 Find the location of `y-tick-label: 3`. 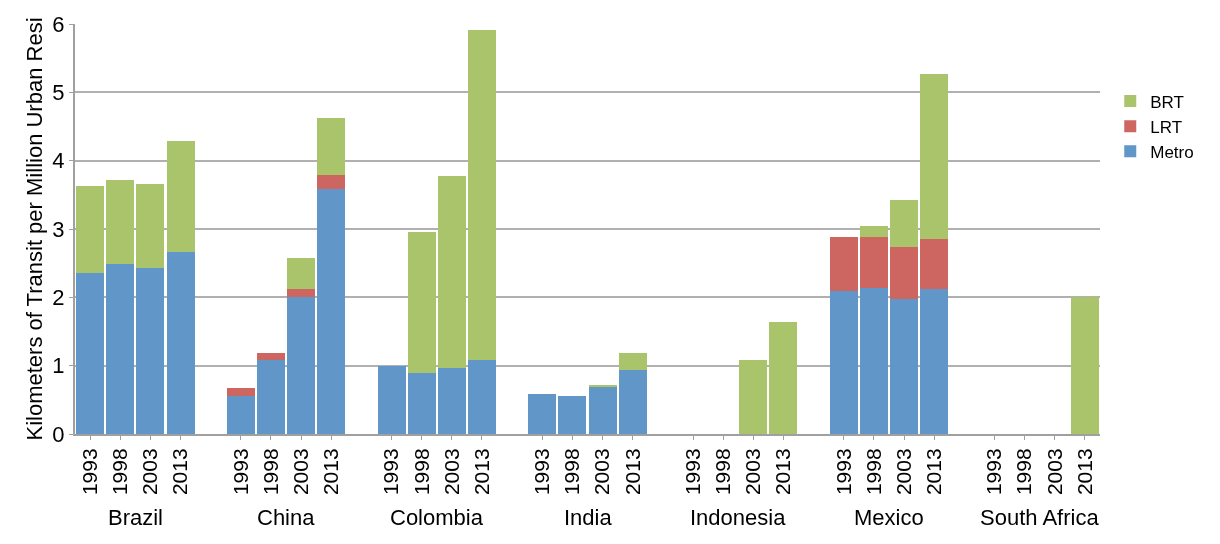

y-tick-label: 3 is located at coordinates (58, 229).